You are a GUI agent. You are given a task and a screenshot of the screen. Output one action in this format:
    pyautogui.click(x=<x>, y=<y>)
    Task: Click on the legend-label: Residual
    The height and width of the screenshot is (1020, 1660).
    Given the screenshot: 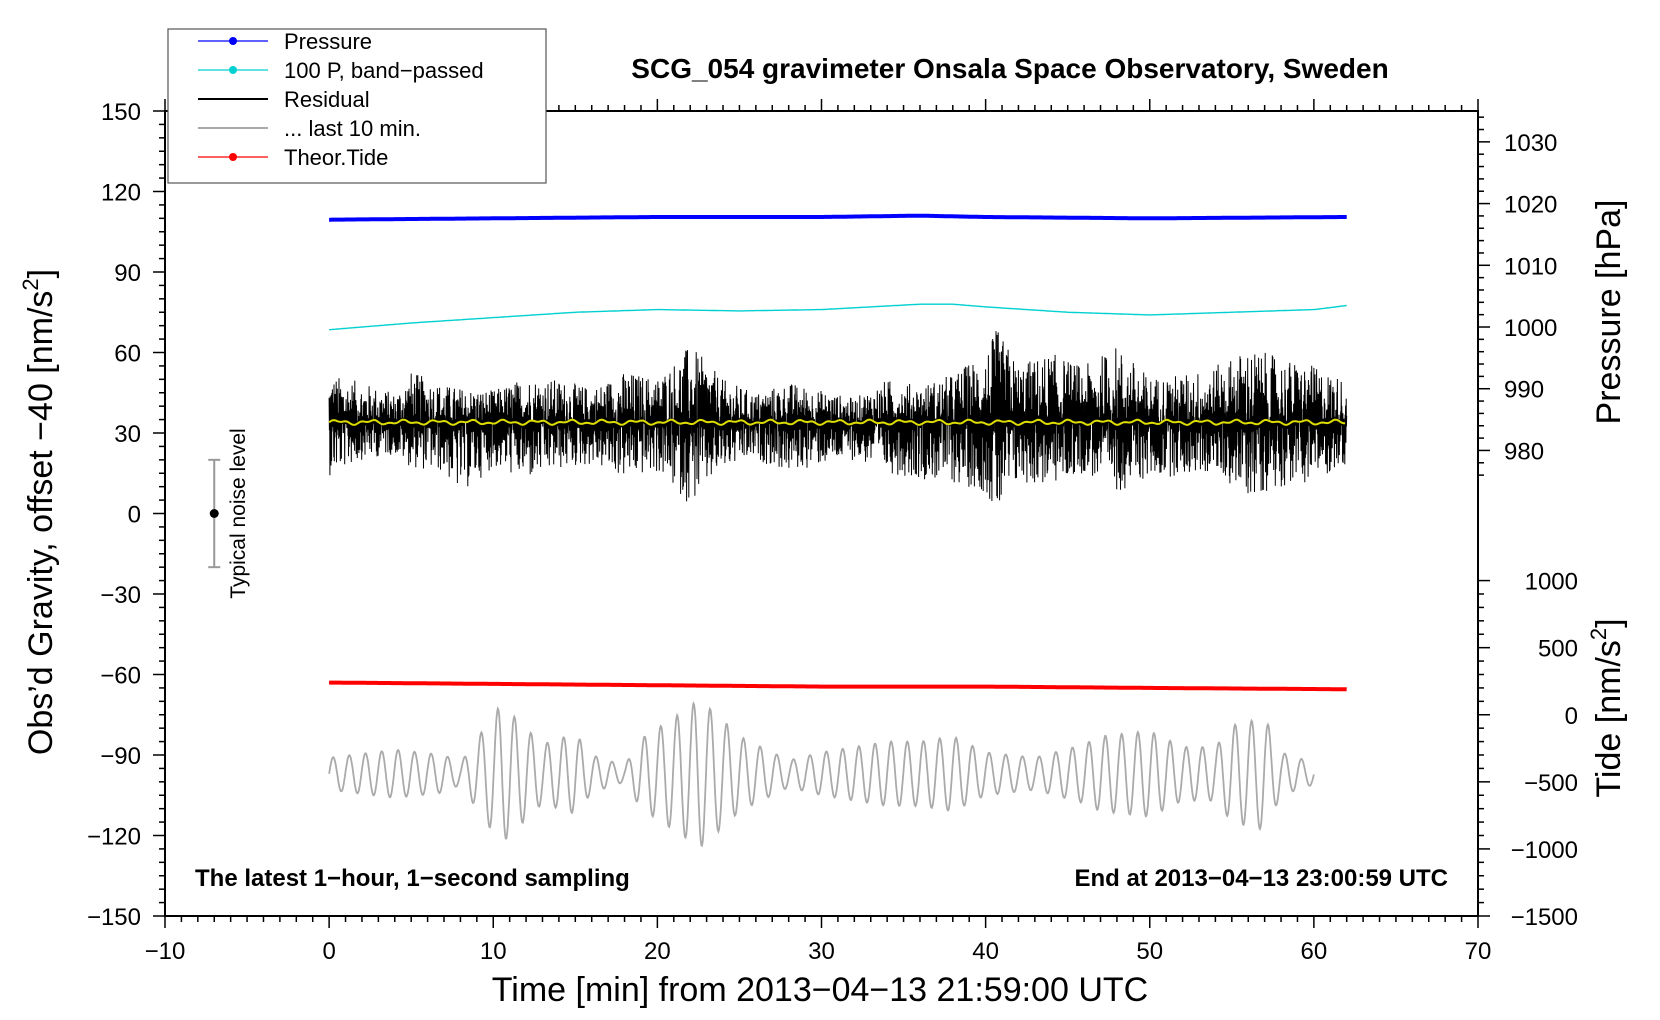 What is the action you would take?
    pyautogui.click(x=327, y=99)
    